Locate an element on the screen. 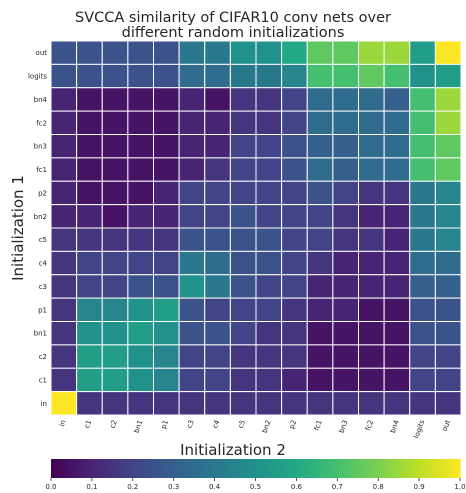  x-tick-label: in is located at coordinates (63, 423).